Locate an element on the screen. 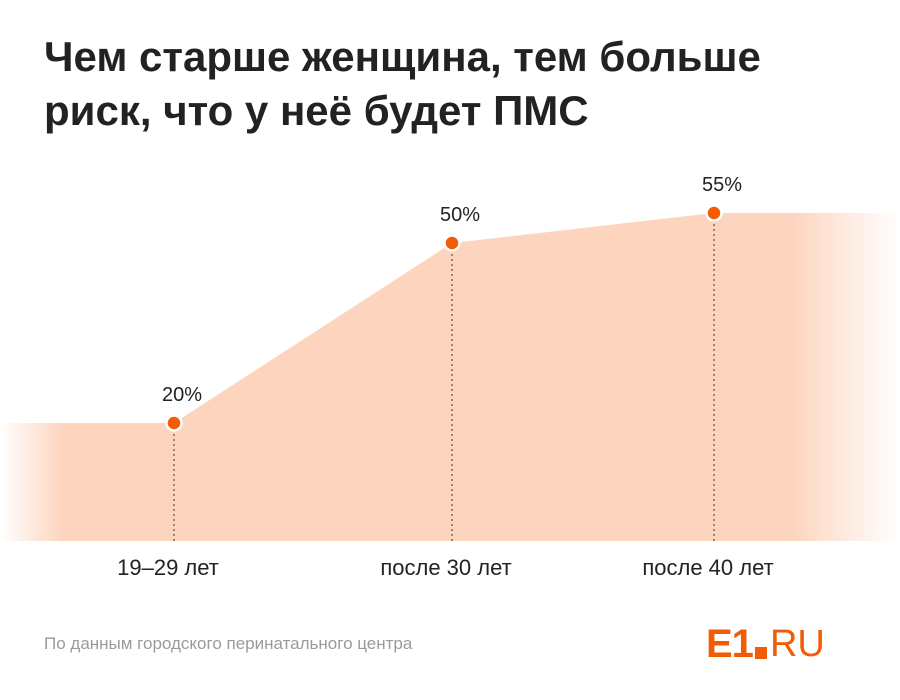  x-tick-label-2: после 30 лет is located at coordinates (445, 567).